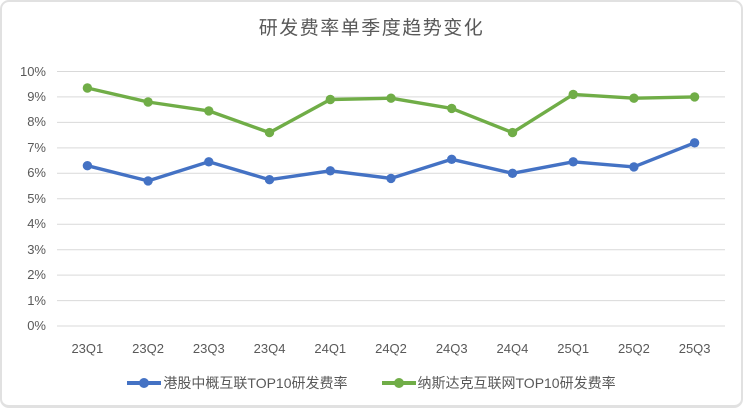 The height and width of the screenshot is (408, 743). I want to click on legend-line-blue-icon, so click(144, 383).